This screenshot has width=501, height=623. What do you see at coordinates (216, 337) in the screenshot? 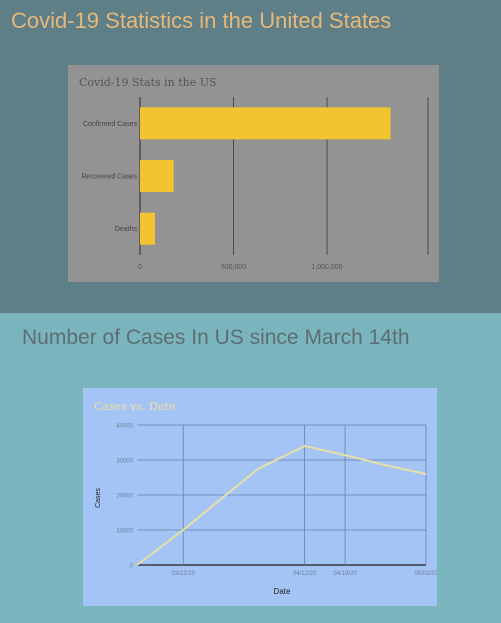
I see `timeline-heading: Number of Cases In US since March 14th` at bounding box center [216, 337].